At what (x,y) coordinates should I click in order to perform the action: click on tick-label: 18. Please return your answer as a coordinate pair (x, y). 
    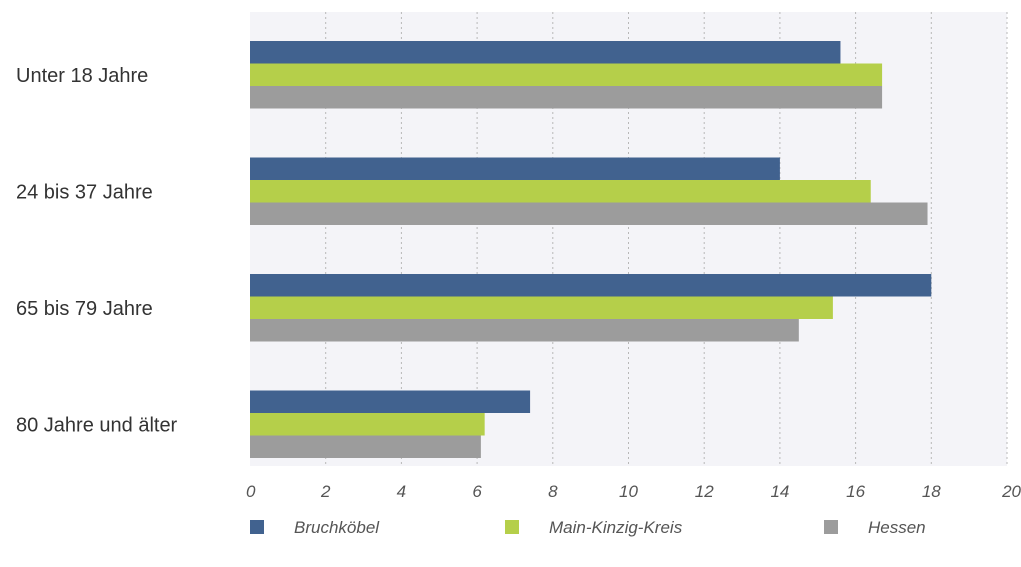
    Looking at the image, I should click on (931, 491).